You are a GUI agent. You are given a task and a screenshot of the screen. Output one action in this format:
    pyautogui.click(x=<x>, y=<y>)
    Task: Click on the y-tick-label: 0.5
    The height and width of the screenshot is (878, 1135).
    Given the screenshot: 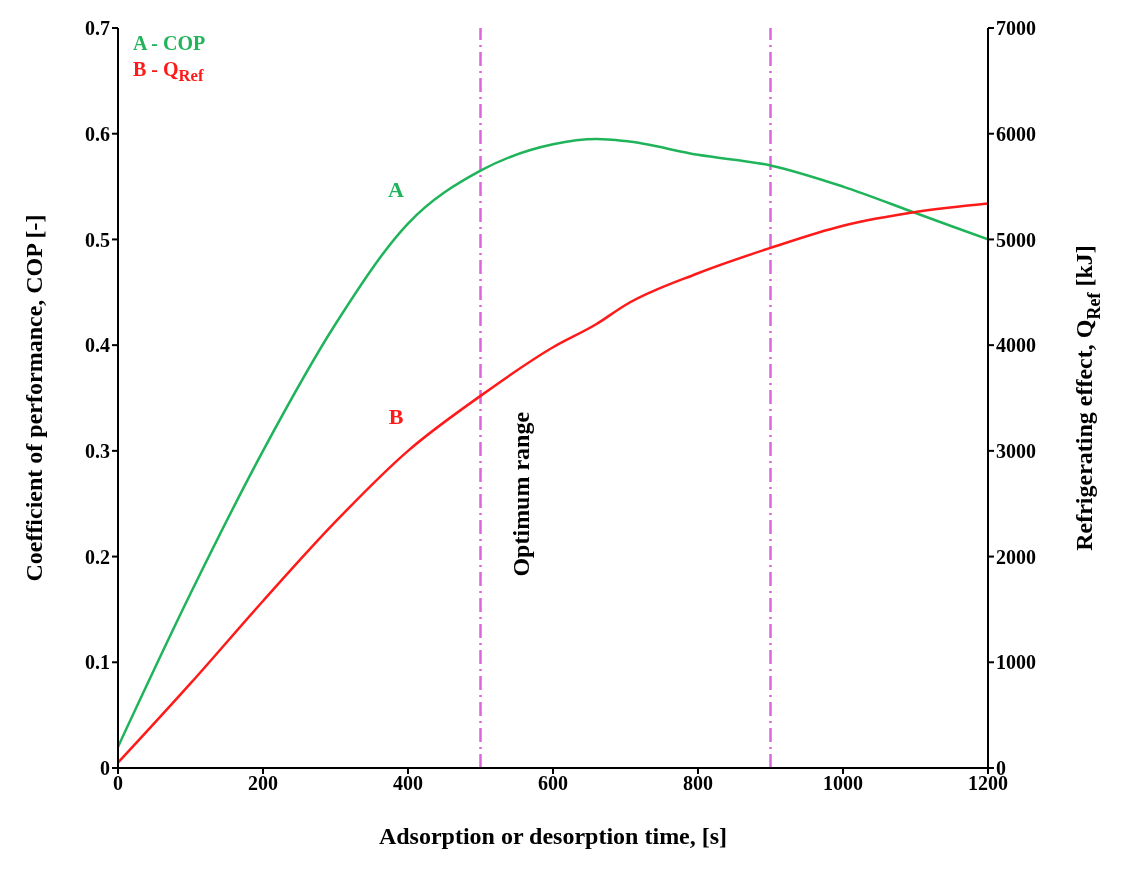 What is the action you would take?
    pyautogui.click(x=97, y=239)
    